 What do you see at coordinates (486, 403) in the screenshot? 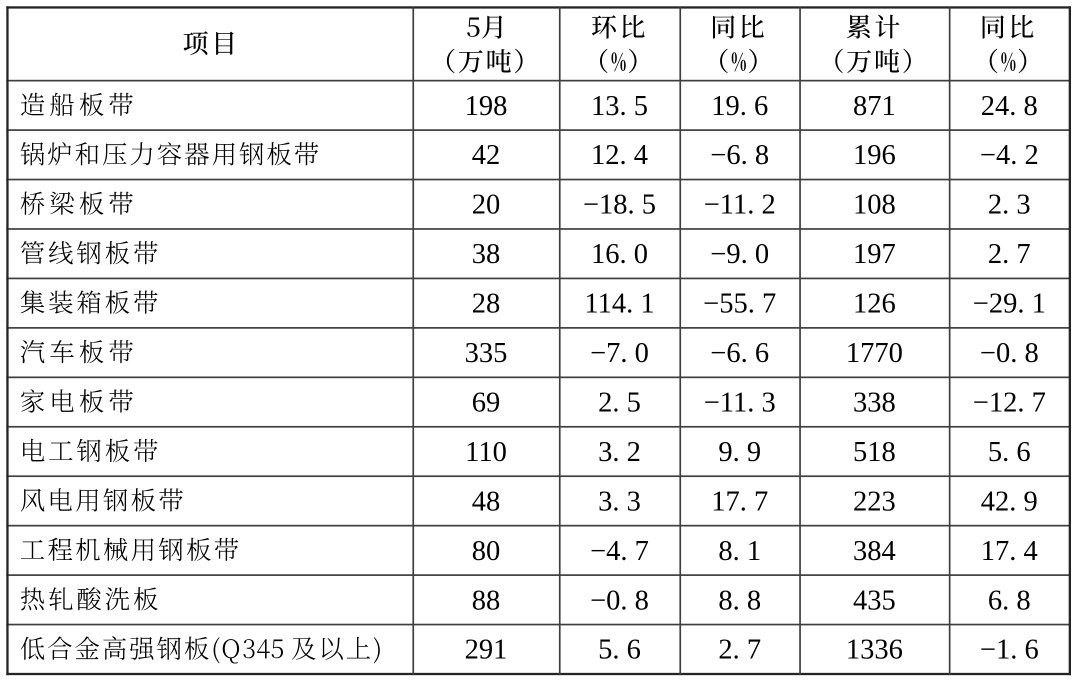
I see `svg-text: 69` at bounding box center [486, 403].